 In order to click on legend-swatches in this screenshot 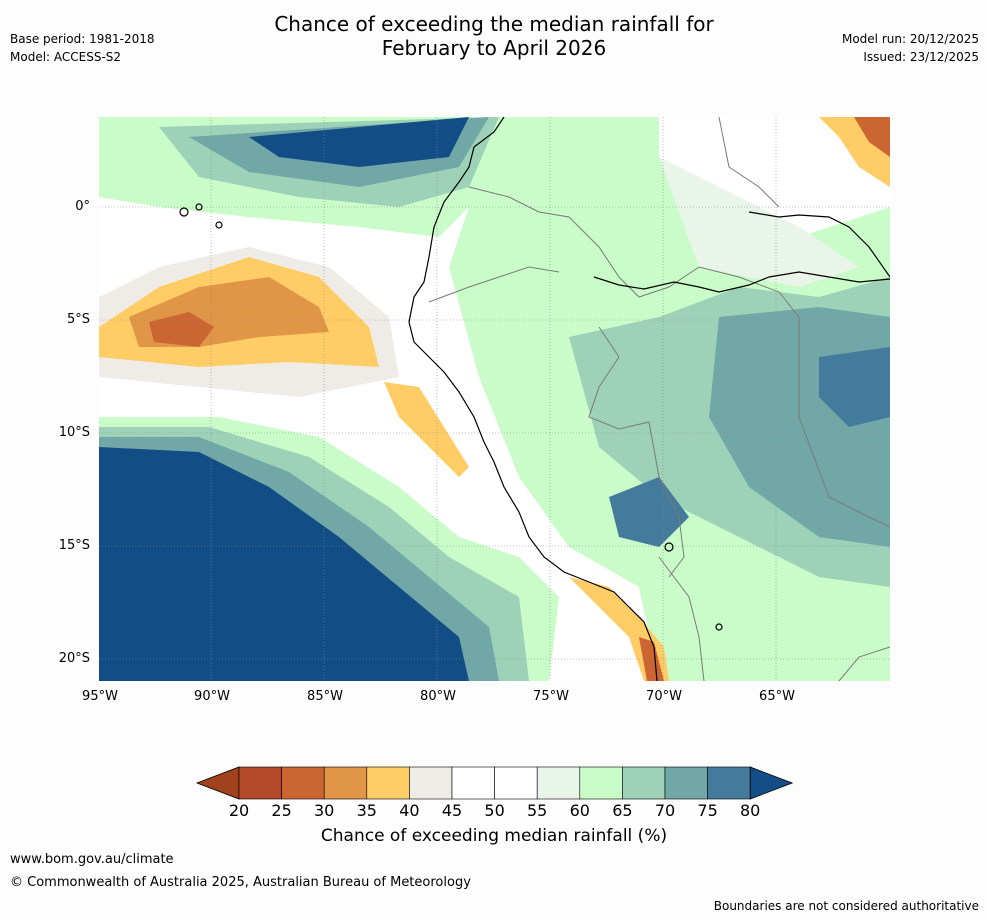, I will do `click(494, 783)`.